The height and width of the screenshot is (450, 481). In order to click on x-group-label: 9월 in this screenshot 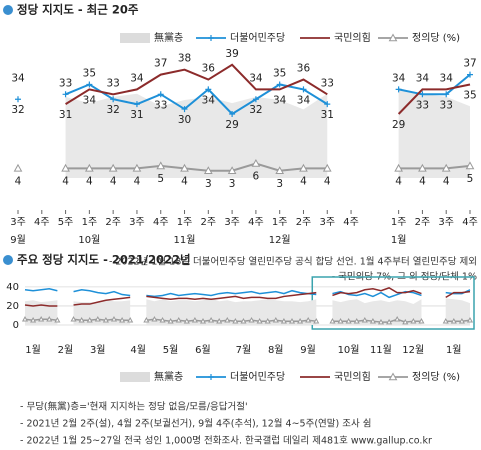, I will do `click(18, 240)`.